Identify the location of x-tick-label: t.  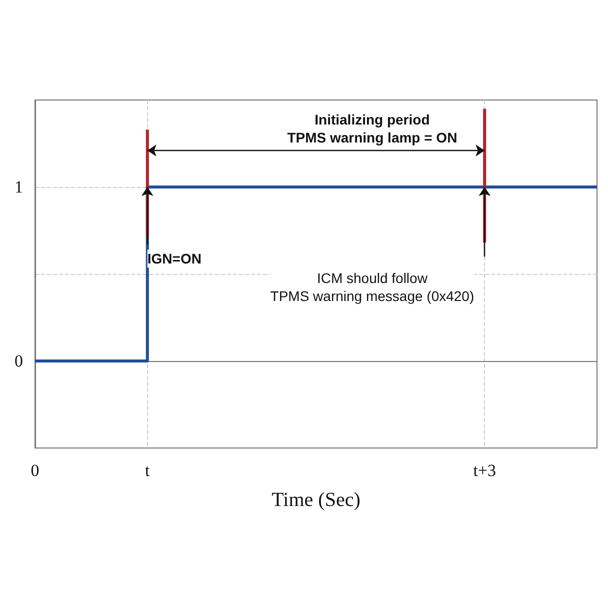
(147, 470).